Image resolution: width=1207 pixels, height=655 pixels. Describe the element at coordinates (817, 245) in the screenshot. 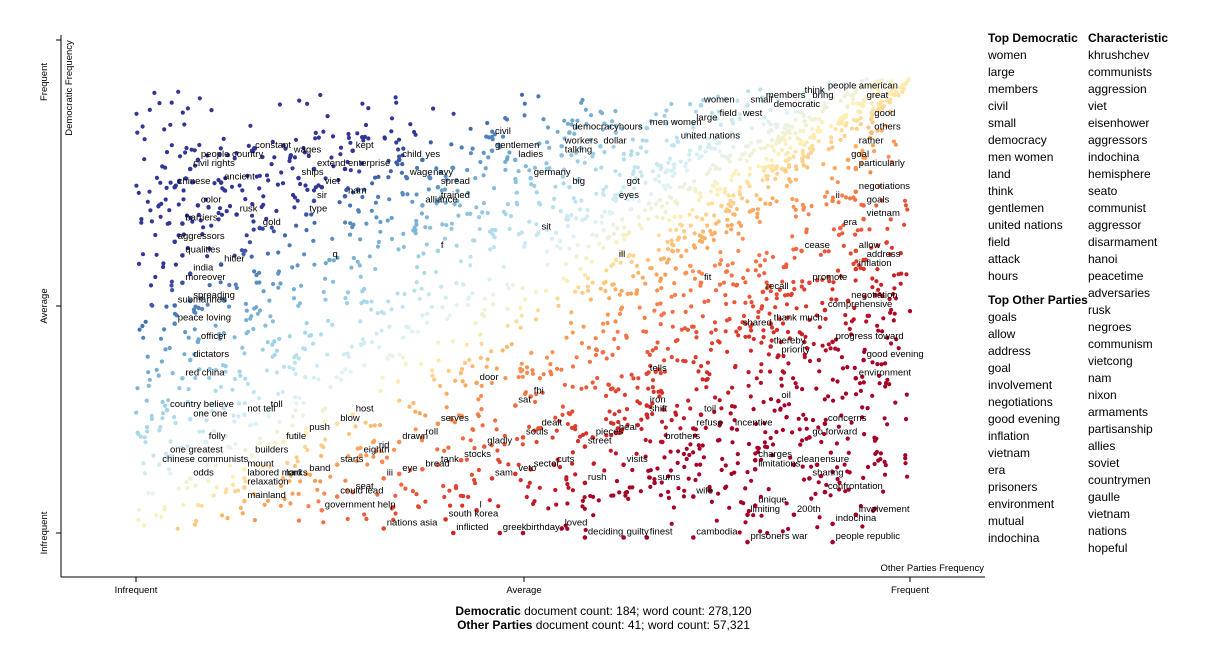

I see `term-label: cease` at that location.